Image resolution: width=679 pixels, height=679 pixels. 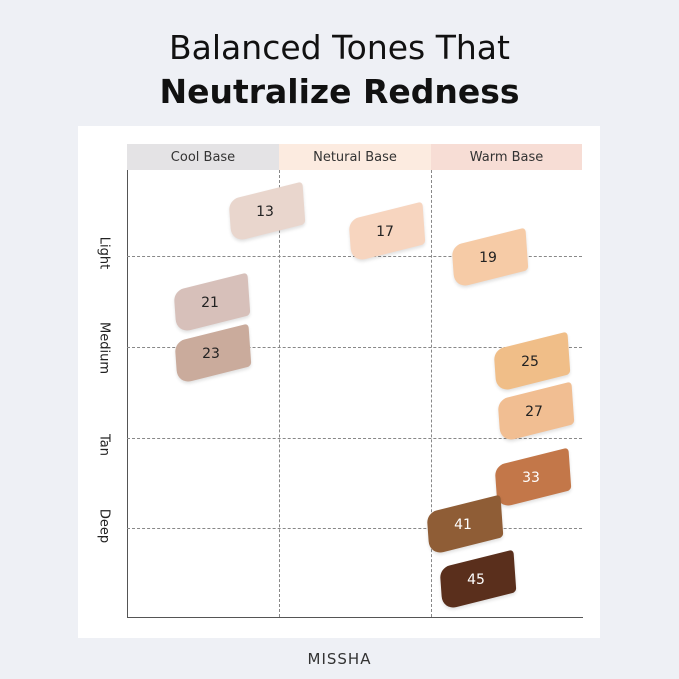 I want to click on row-label-deep: Deep, so click(x=104, y=526).